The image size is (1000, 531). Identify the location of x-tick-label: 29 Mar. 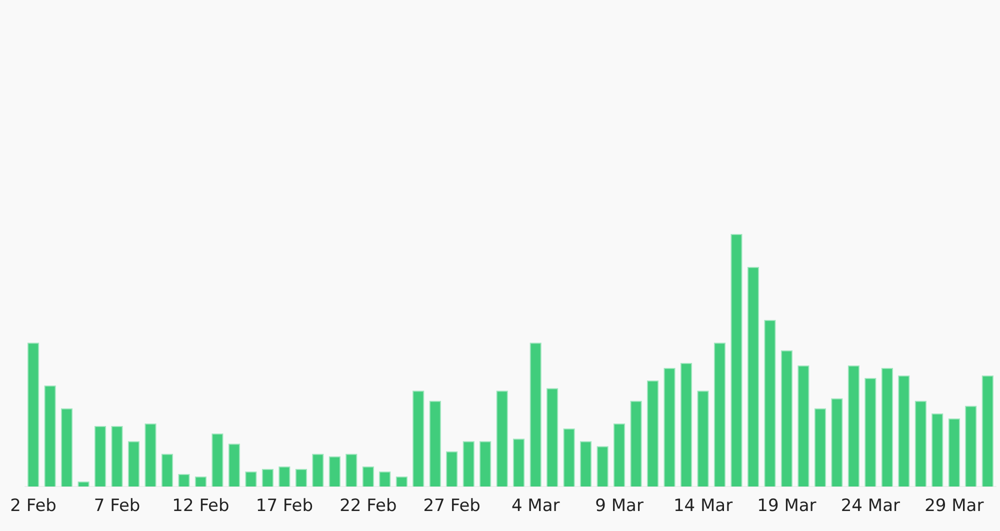
(954, 506).